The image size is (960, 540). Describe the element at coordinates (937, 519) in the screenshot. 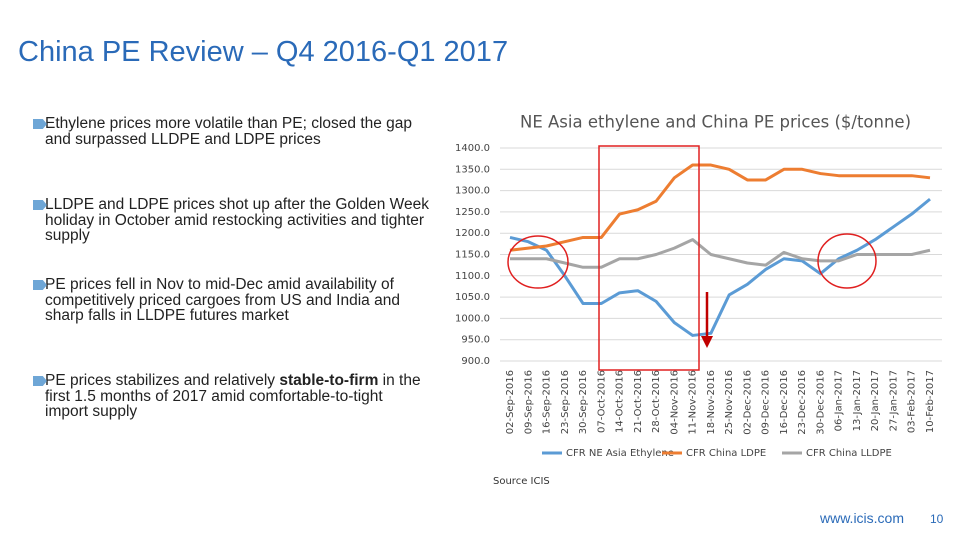

I see `page-number: 10` at that location.